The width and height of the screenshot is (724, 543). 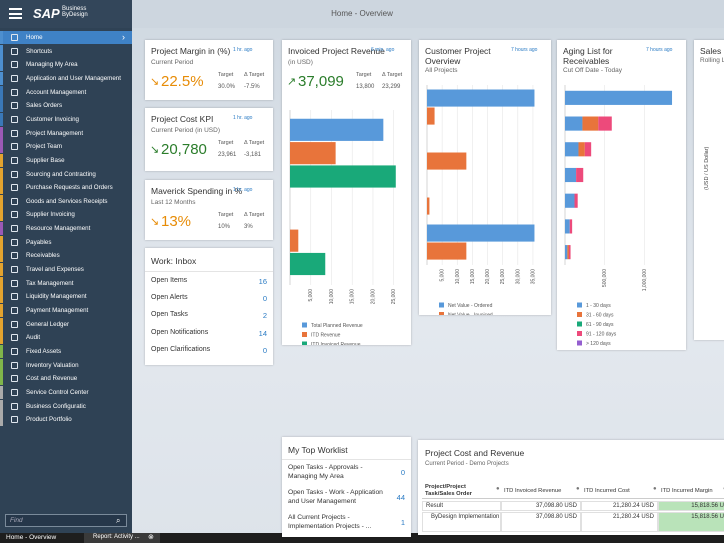 I want to click on close: ⊗, so click(x=151, y=537).